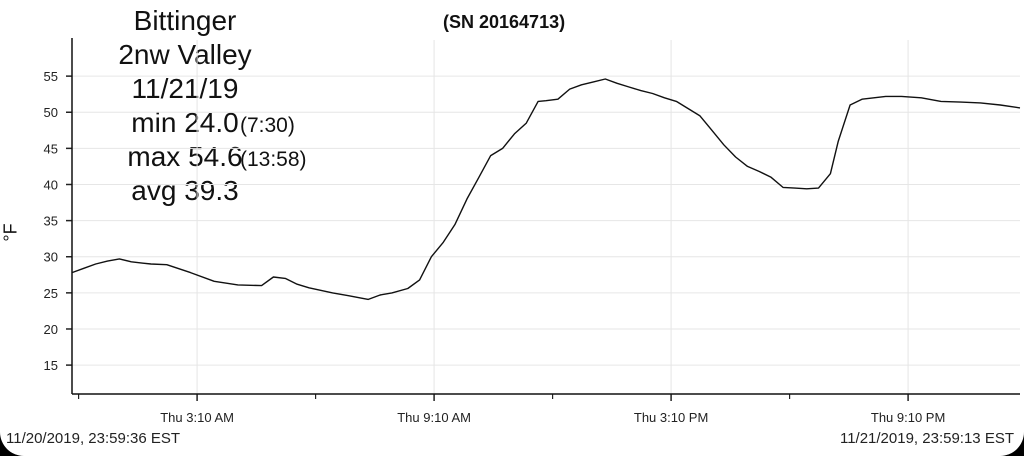 The width and height of the screenshot is (1024, 456). Describe the element at coordinates (434, 417) in the screenshot. I see `x-tick-label: Thu 9:10 AM` at that location.